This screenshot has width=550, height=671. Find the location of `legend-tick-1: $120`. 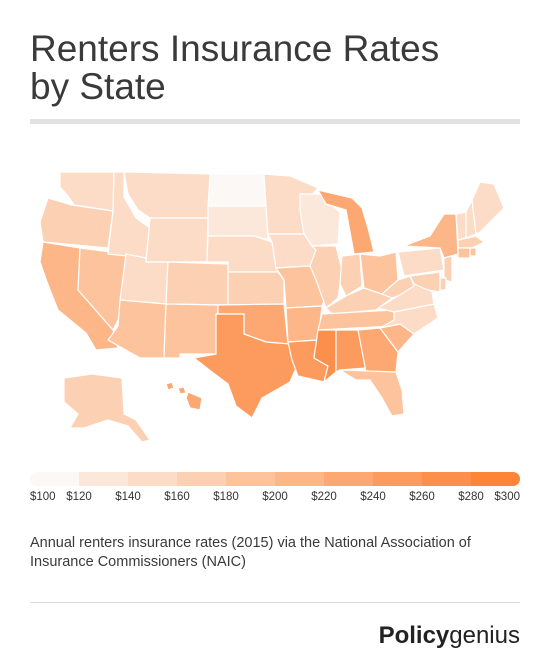

legend-tick-1: $120 is located at coordinates (79, 497).